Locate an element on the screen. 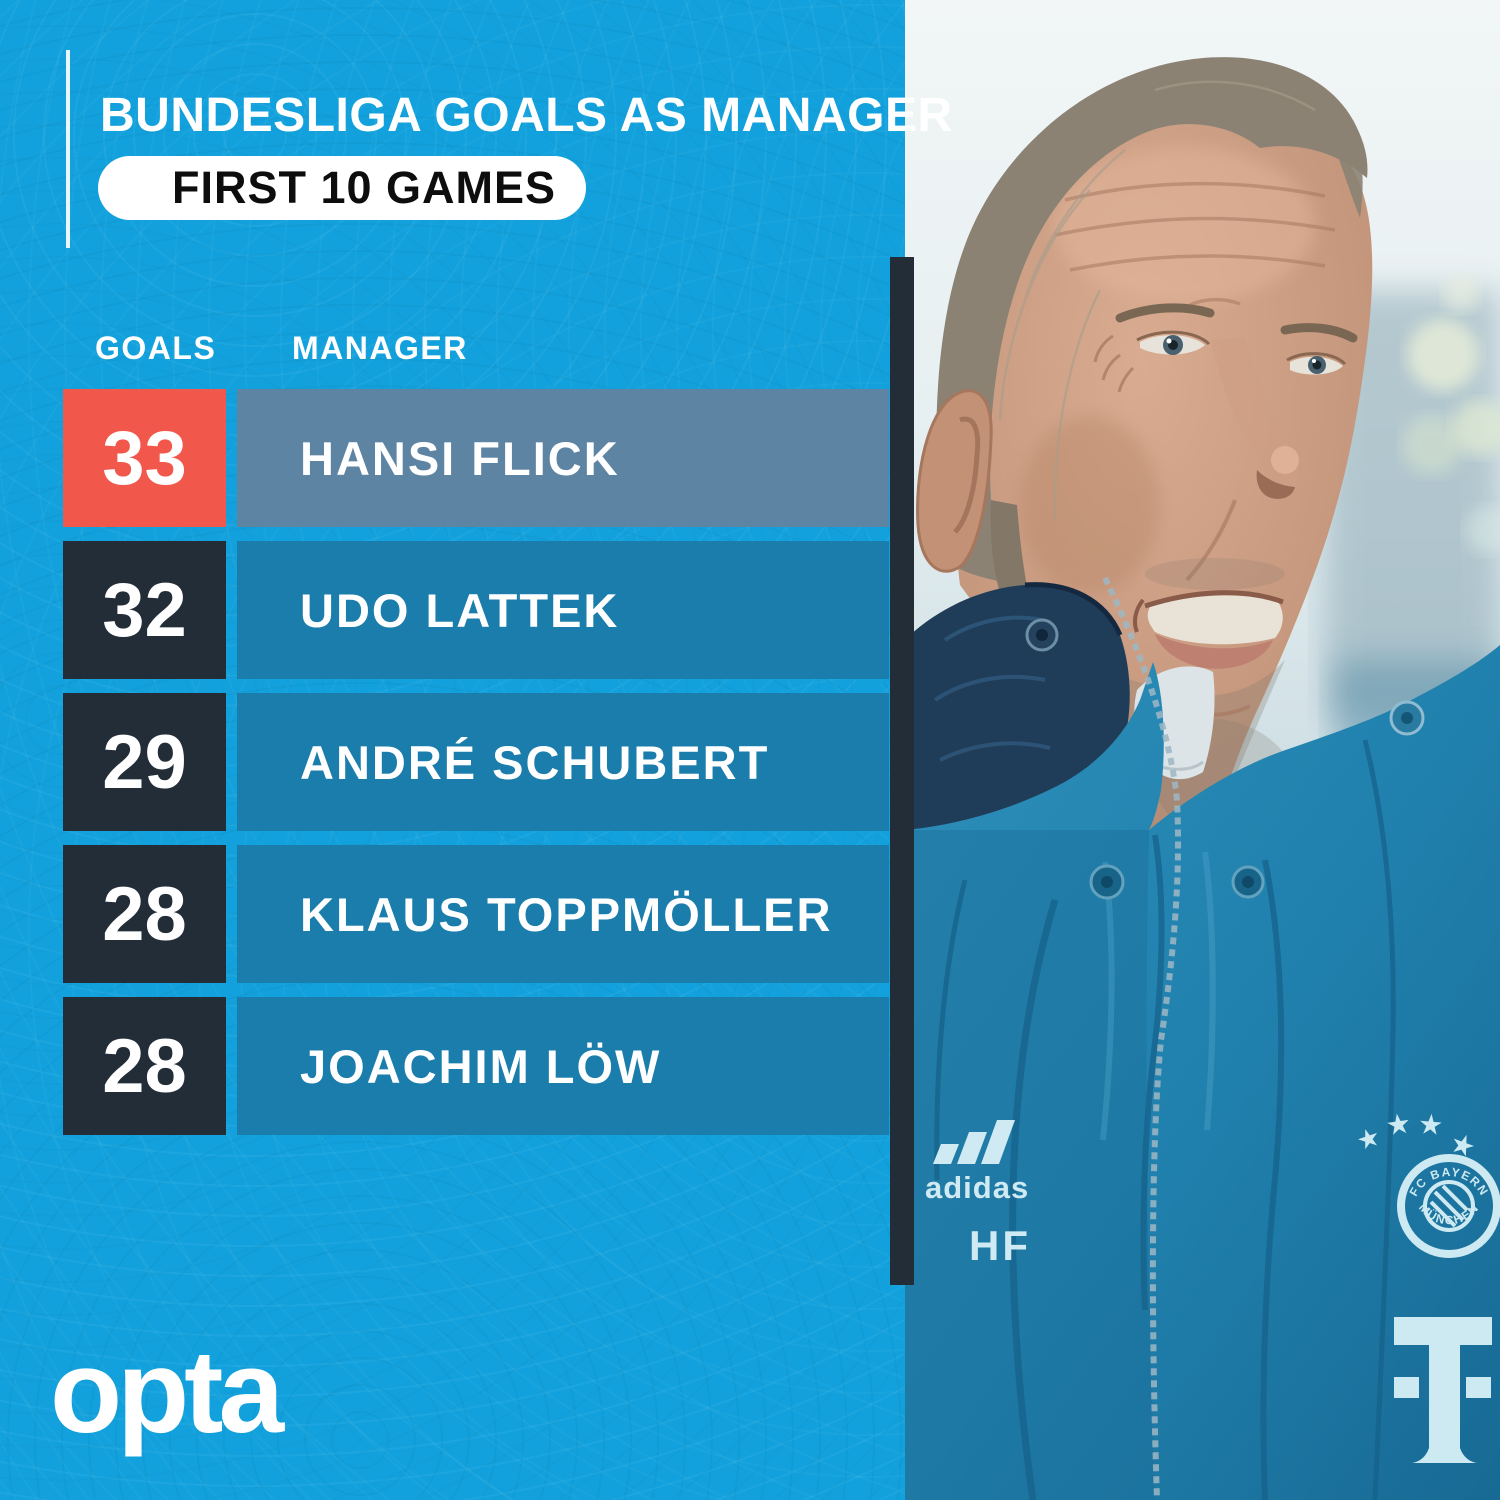 The image size is (1500, 1500). manager-bar: KLAUS TOPPMÖLLER is located at coordinates (563, 914).